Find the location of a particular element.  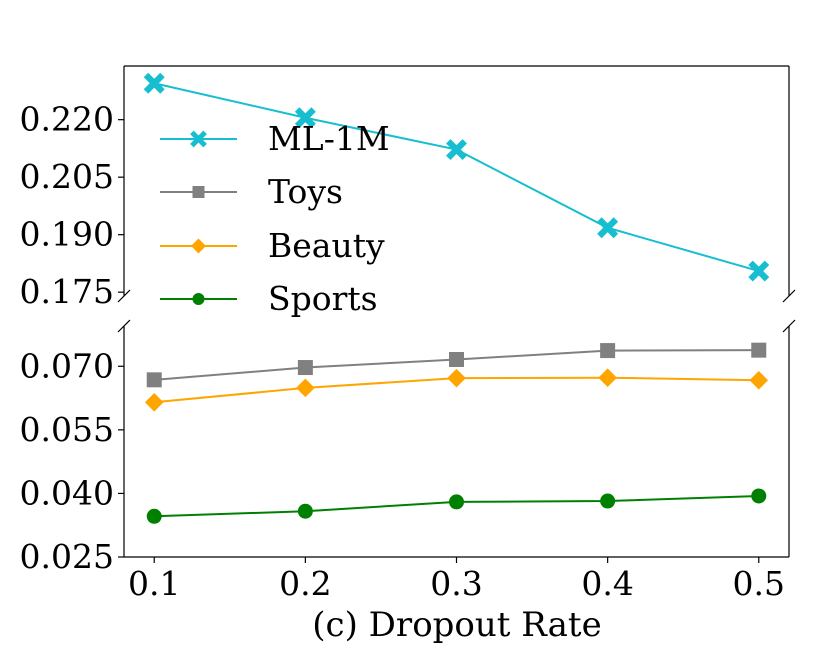

x-axis: 0.1 0.2 0.3 0.4 0.5 is located at coordinates (456, 580).